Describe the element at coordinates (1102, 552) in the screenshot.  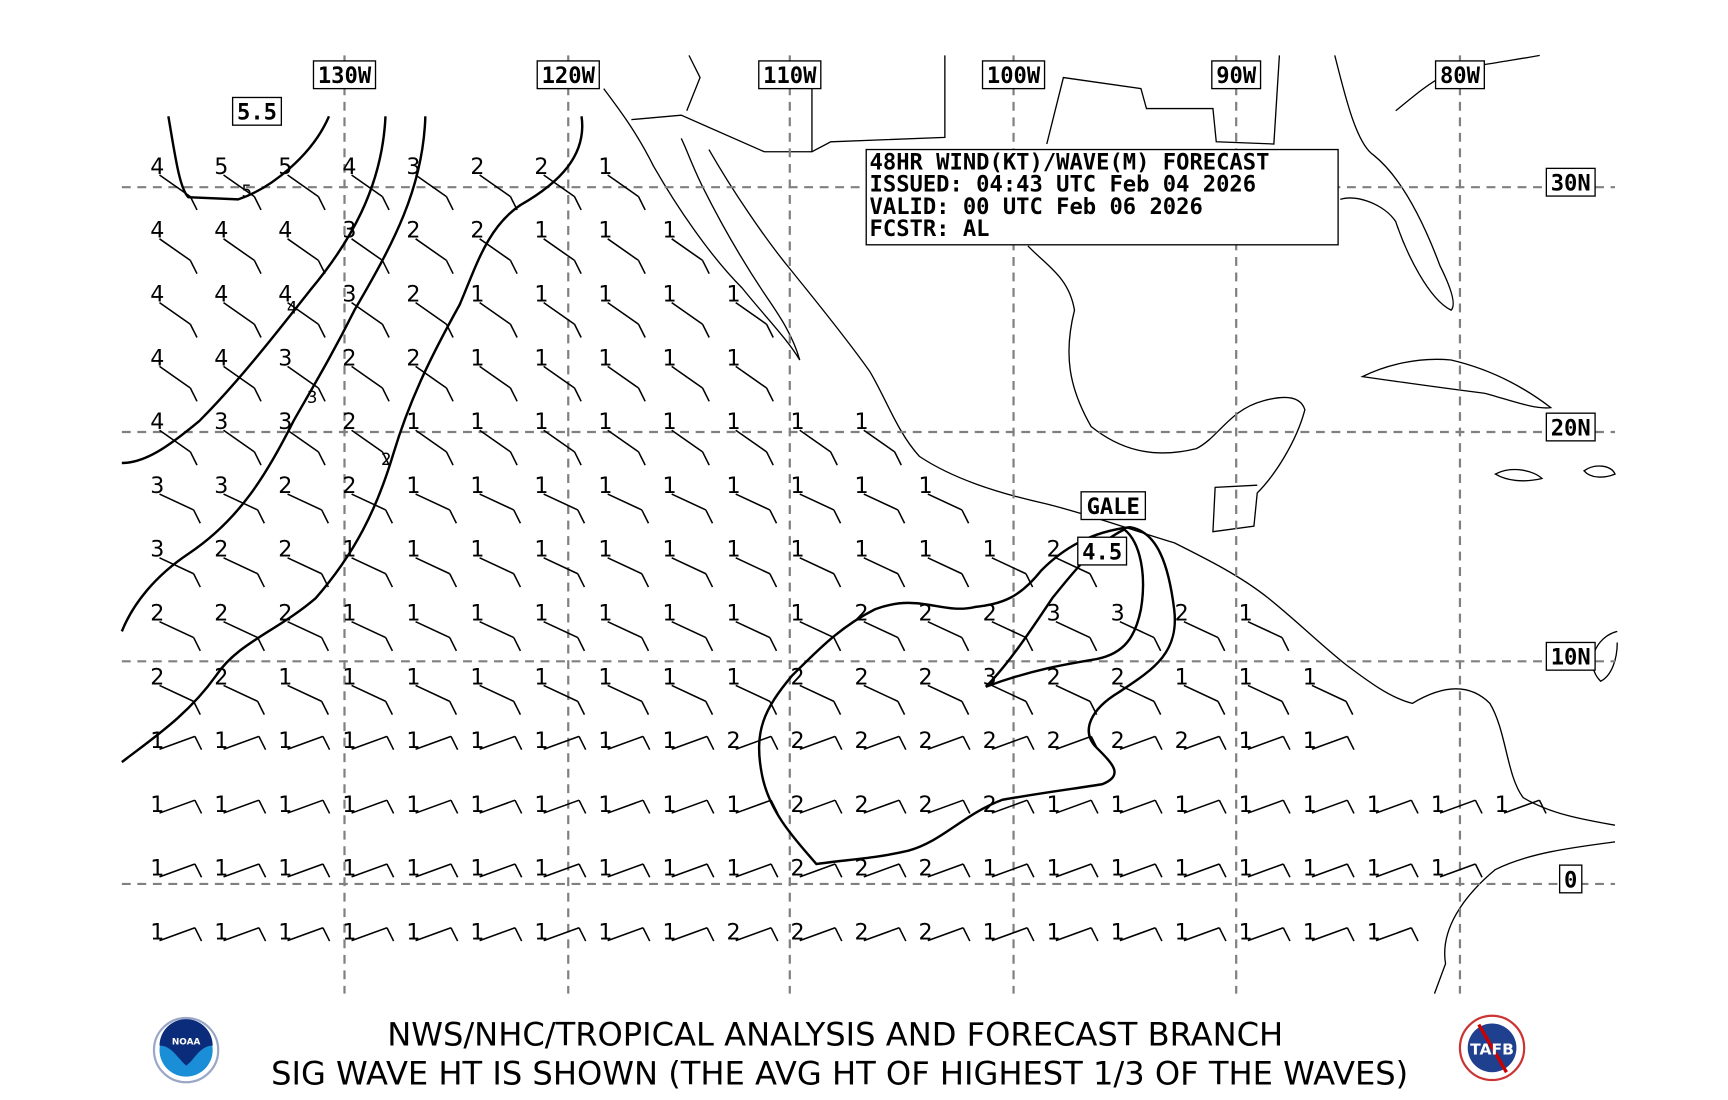
I see `gale-wave-label: 4.5` at that location.